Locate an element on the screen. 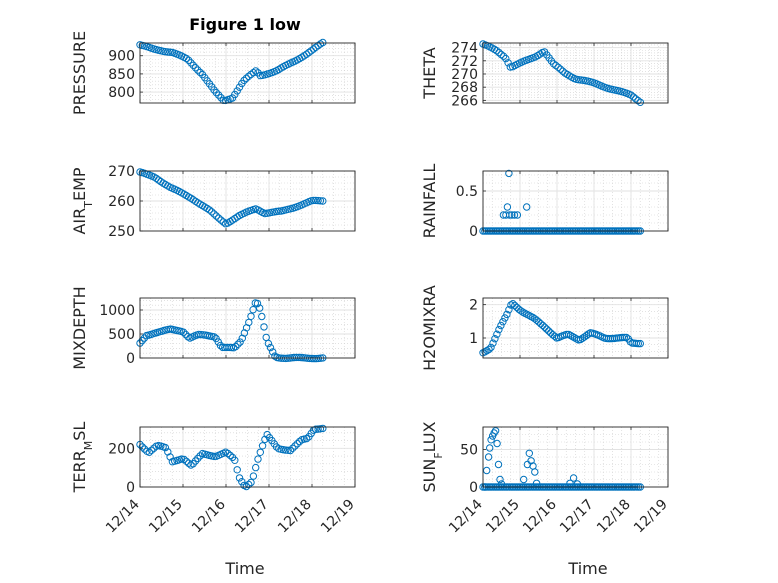  y-tick-label: 800 is located at coordinates (121, 93).